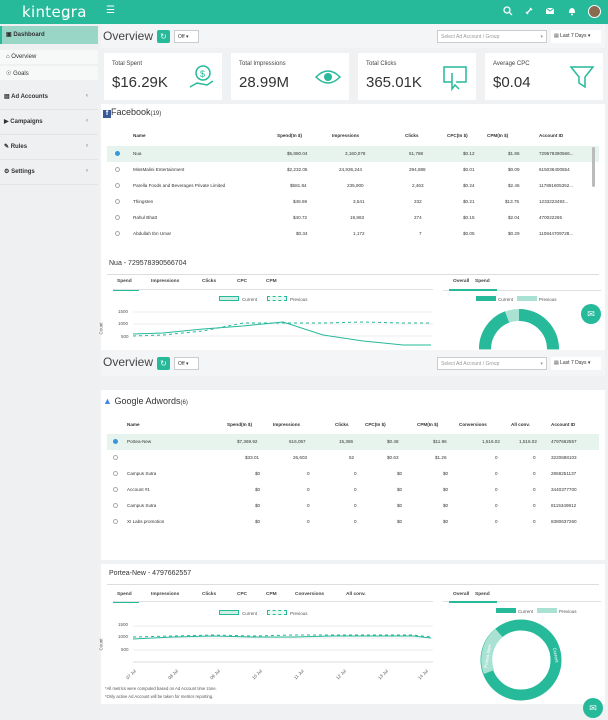 The width and height of the screenshot is (608, 720). I want to click on facebook-donut-chart, so click(518, 329).